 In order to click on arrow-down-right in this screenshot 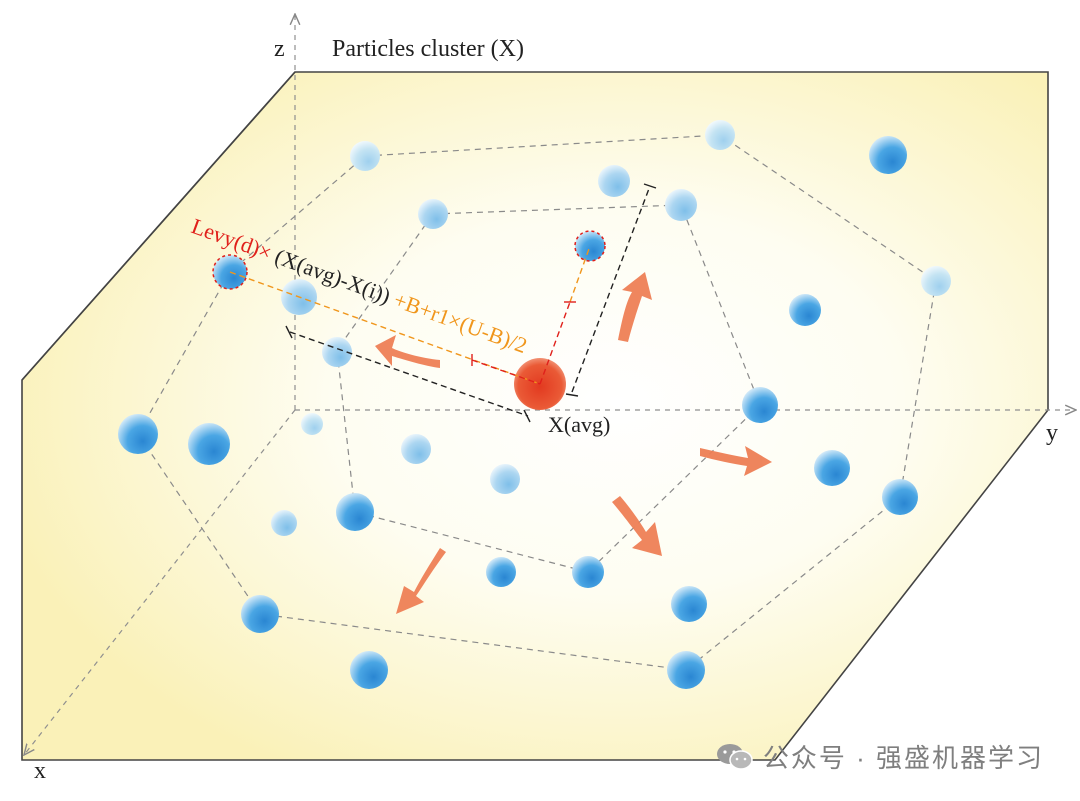, I will do `click(637, 526)`.